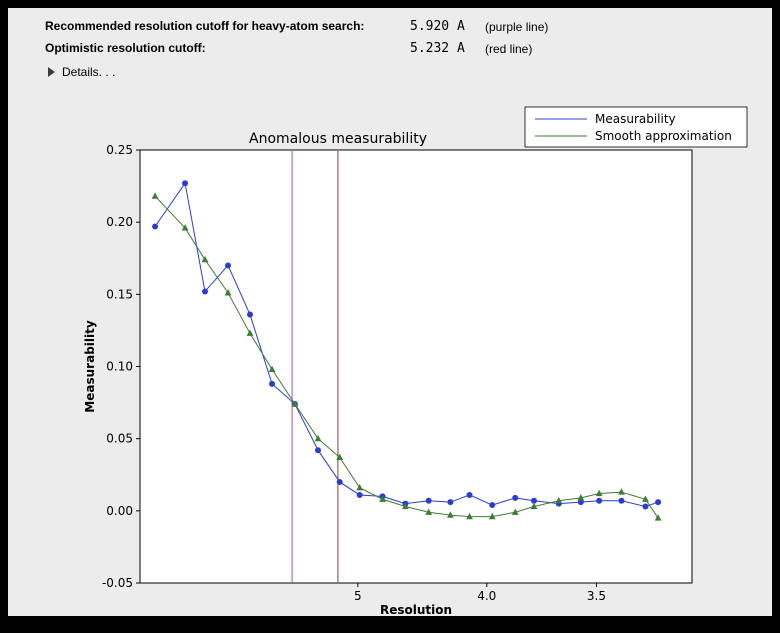 Image resolution: width=780 pixels, height=633 pixels. Describe the element at coordinates (338, 139) in the screenshot. I see `chart-title: Anomalous measurability` at that location.